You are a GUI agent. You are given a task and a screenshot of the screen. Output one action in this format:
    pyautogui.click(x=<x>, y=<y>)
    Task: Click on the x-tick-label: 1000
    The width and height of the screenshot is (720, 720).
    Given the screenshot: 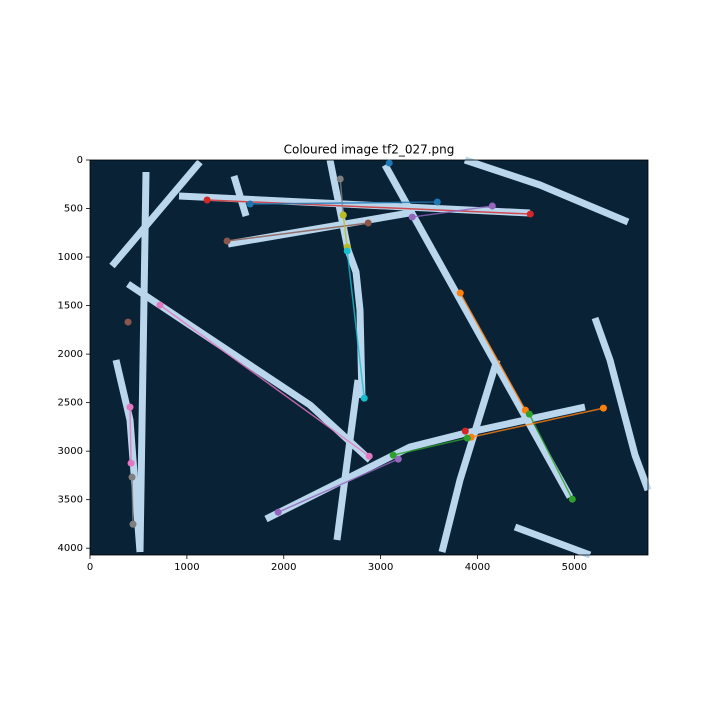 What is the action you would take?
    pyautogui.click(x=186, y=567)
    